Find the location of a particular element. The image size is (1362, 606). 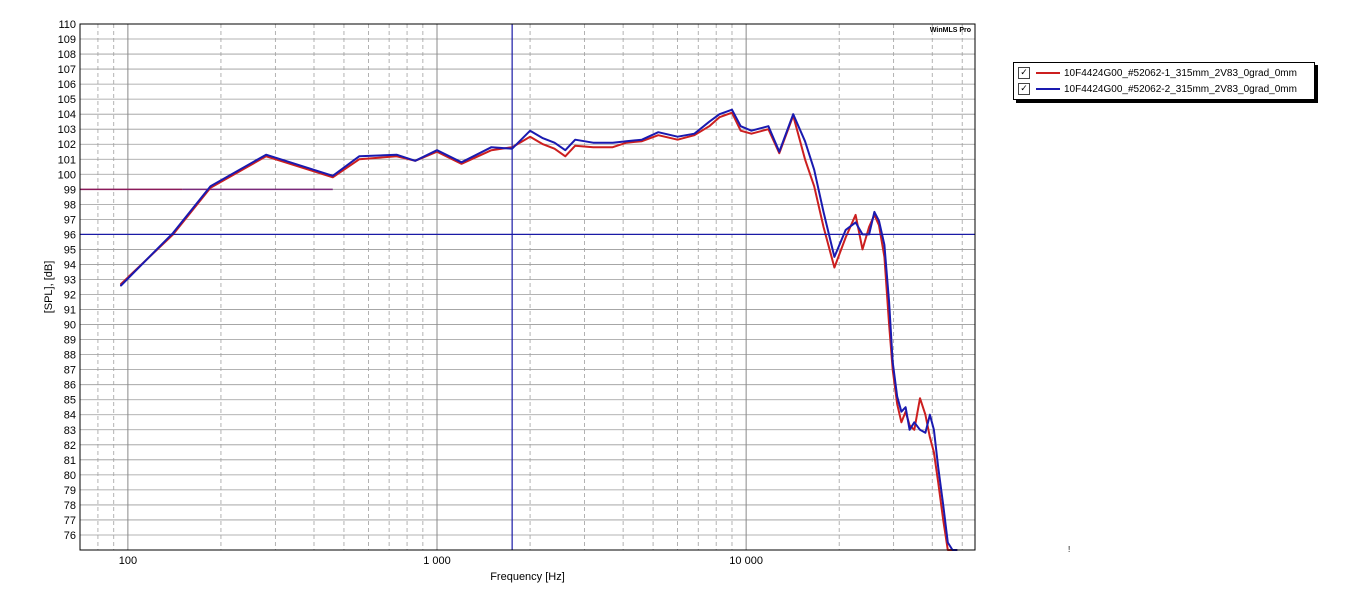

x-axis-label: Frequency [Hz] is located at coordinates (527, 577).